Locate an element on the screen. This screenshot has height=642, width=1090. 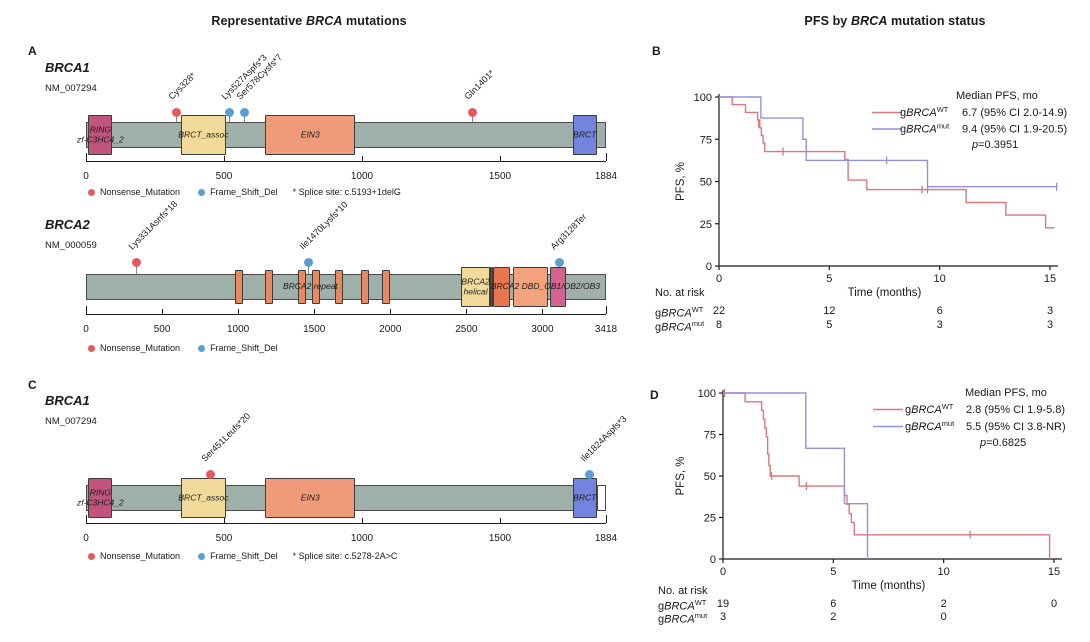
left-title-gene: BRCA is located at coordinates (324, 21).